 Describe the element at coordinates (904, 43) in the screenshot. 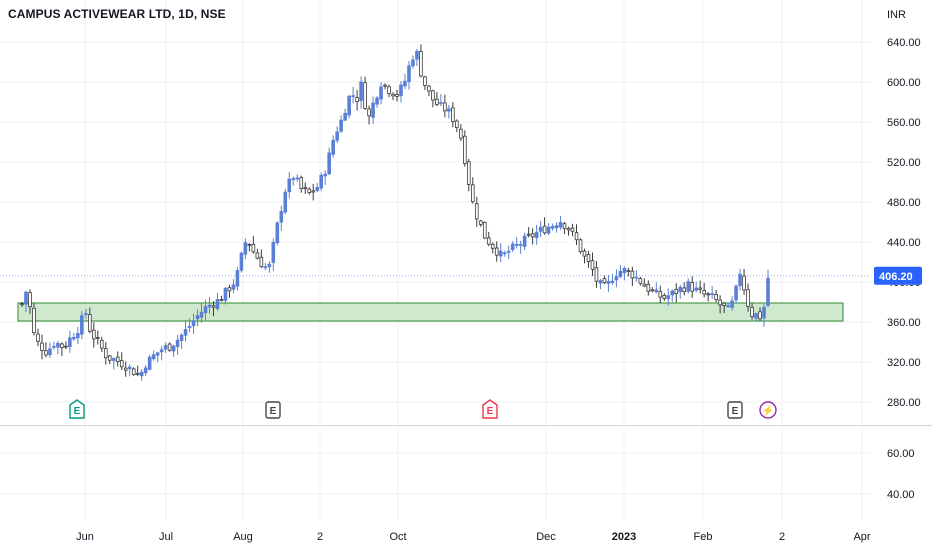

I see `y-tick-label-0: 640.00` at that location.